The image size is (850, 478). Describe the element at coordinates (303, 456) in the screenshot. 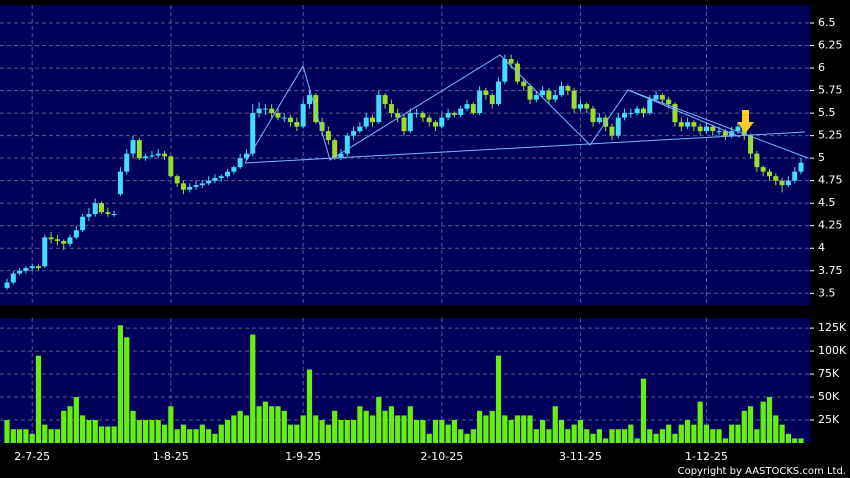

I see `x-tick-label: 1-9-25` at that location.